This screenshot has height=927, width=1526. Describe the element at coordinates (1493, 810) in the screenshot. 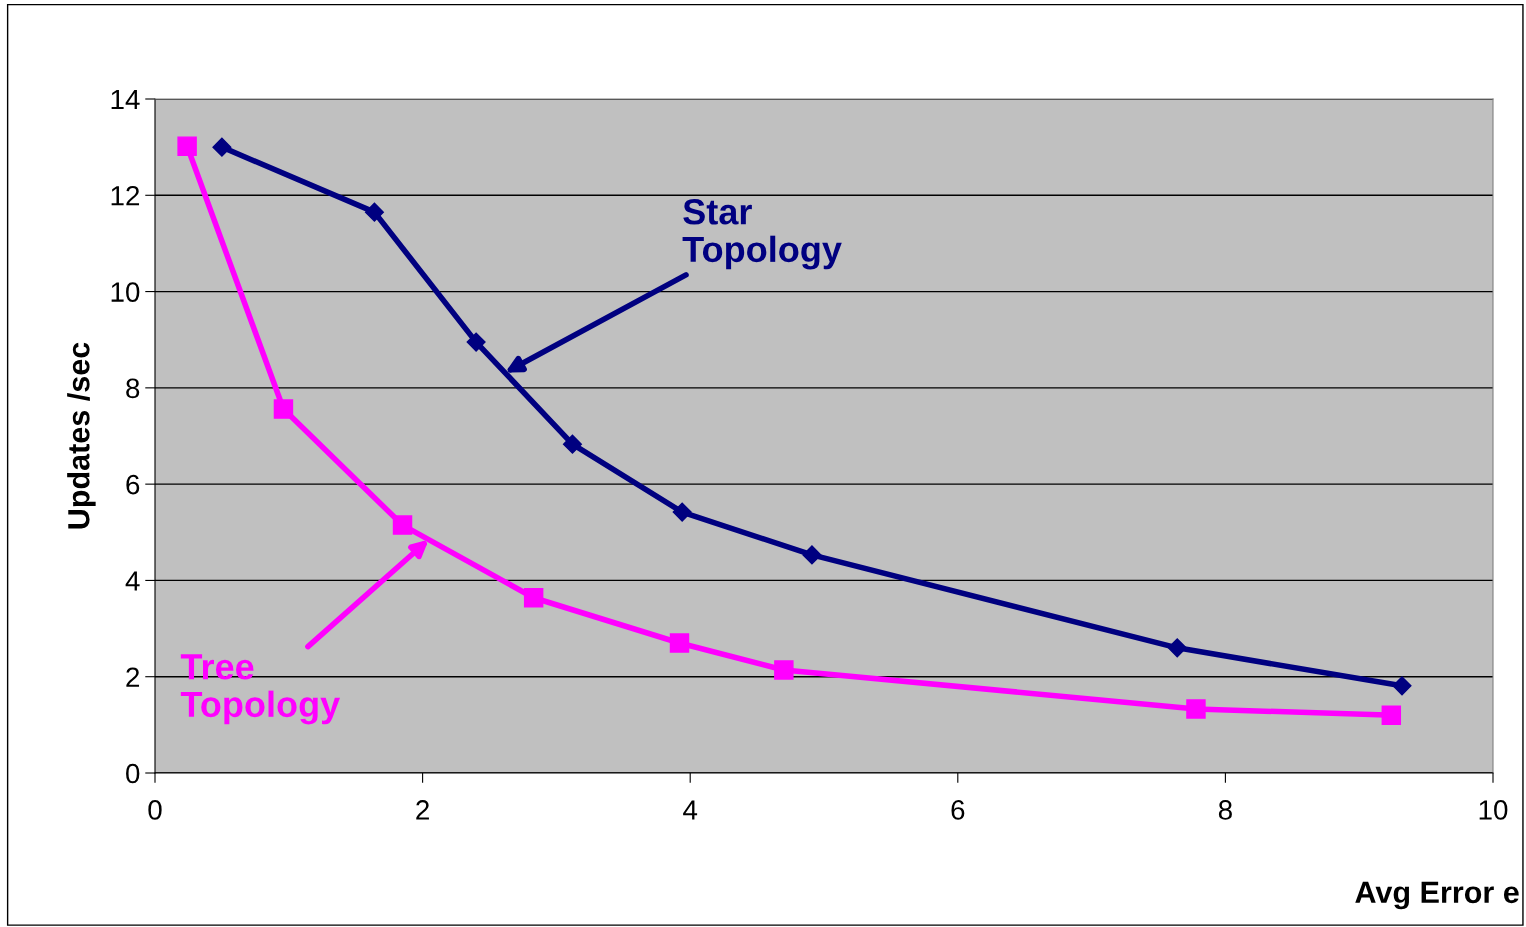

I see `x-tick-label: 10` at that location.